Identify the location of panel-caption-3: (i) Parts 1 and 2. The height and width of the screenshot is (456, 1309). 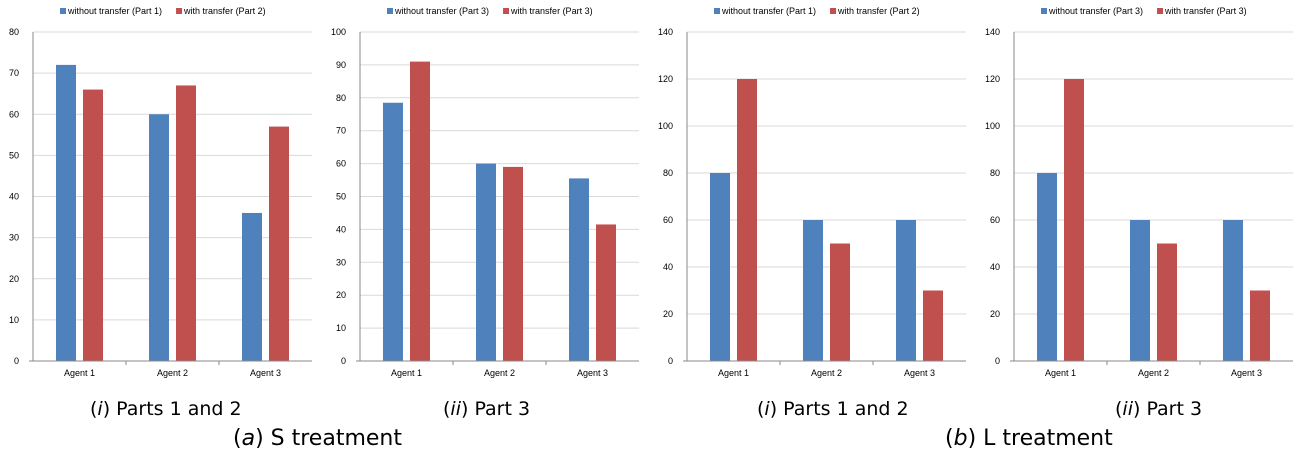
(833, 409).